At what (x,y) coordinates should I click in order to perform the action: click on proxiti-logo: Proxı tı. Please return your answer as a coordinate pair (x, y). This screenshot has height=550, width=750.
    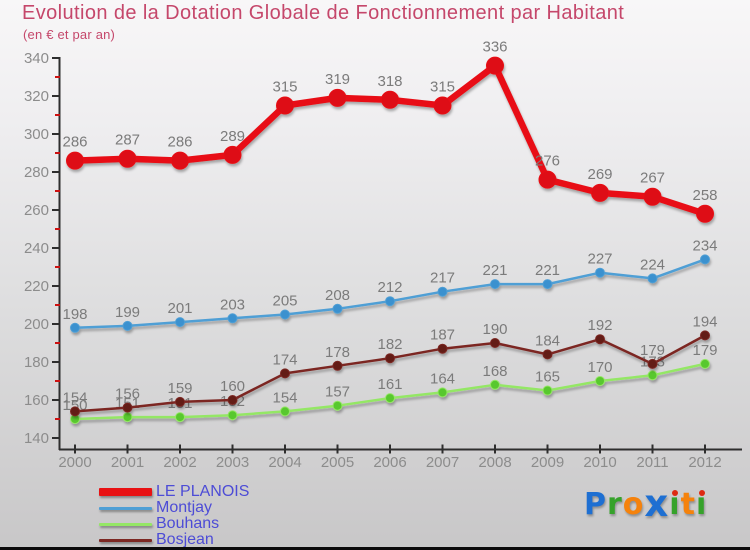
    Looking at the image, I should click on (646, 503).